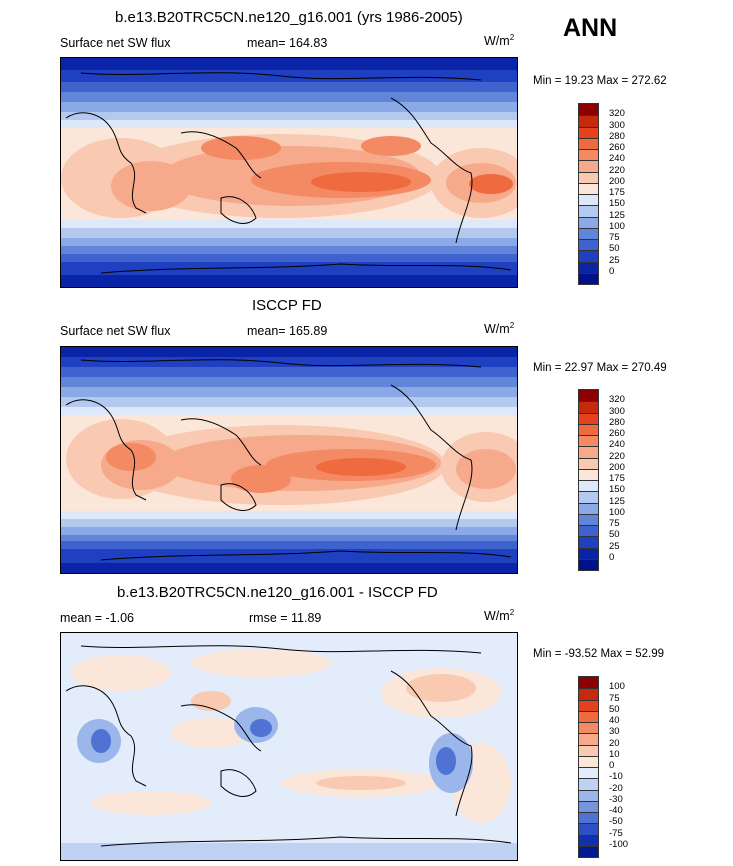  I want to click on panel-title: ISCCP FD, so click(287, 305).